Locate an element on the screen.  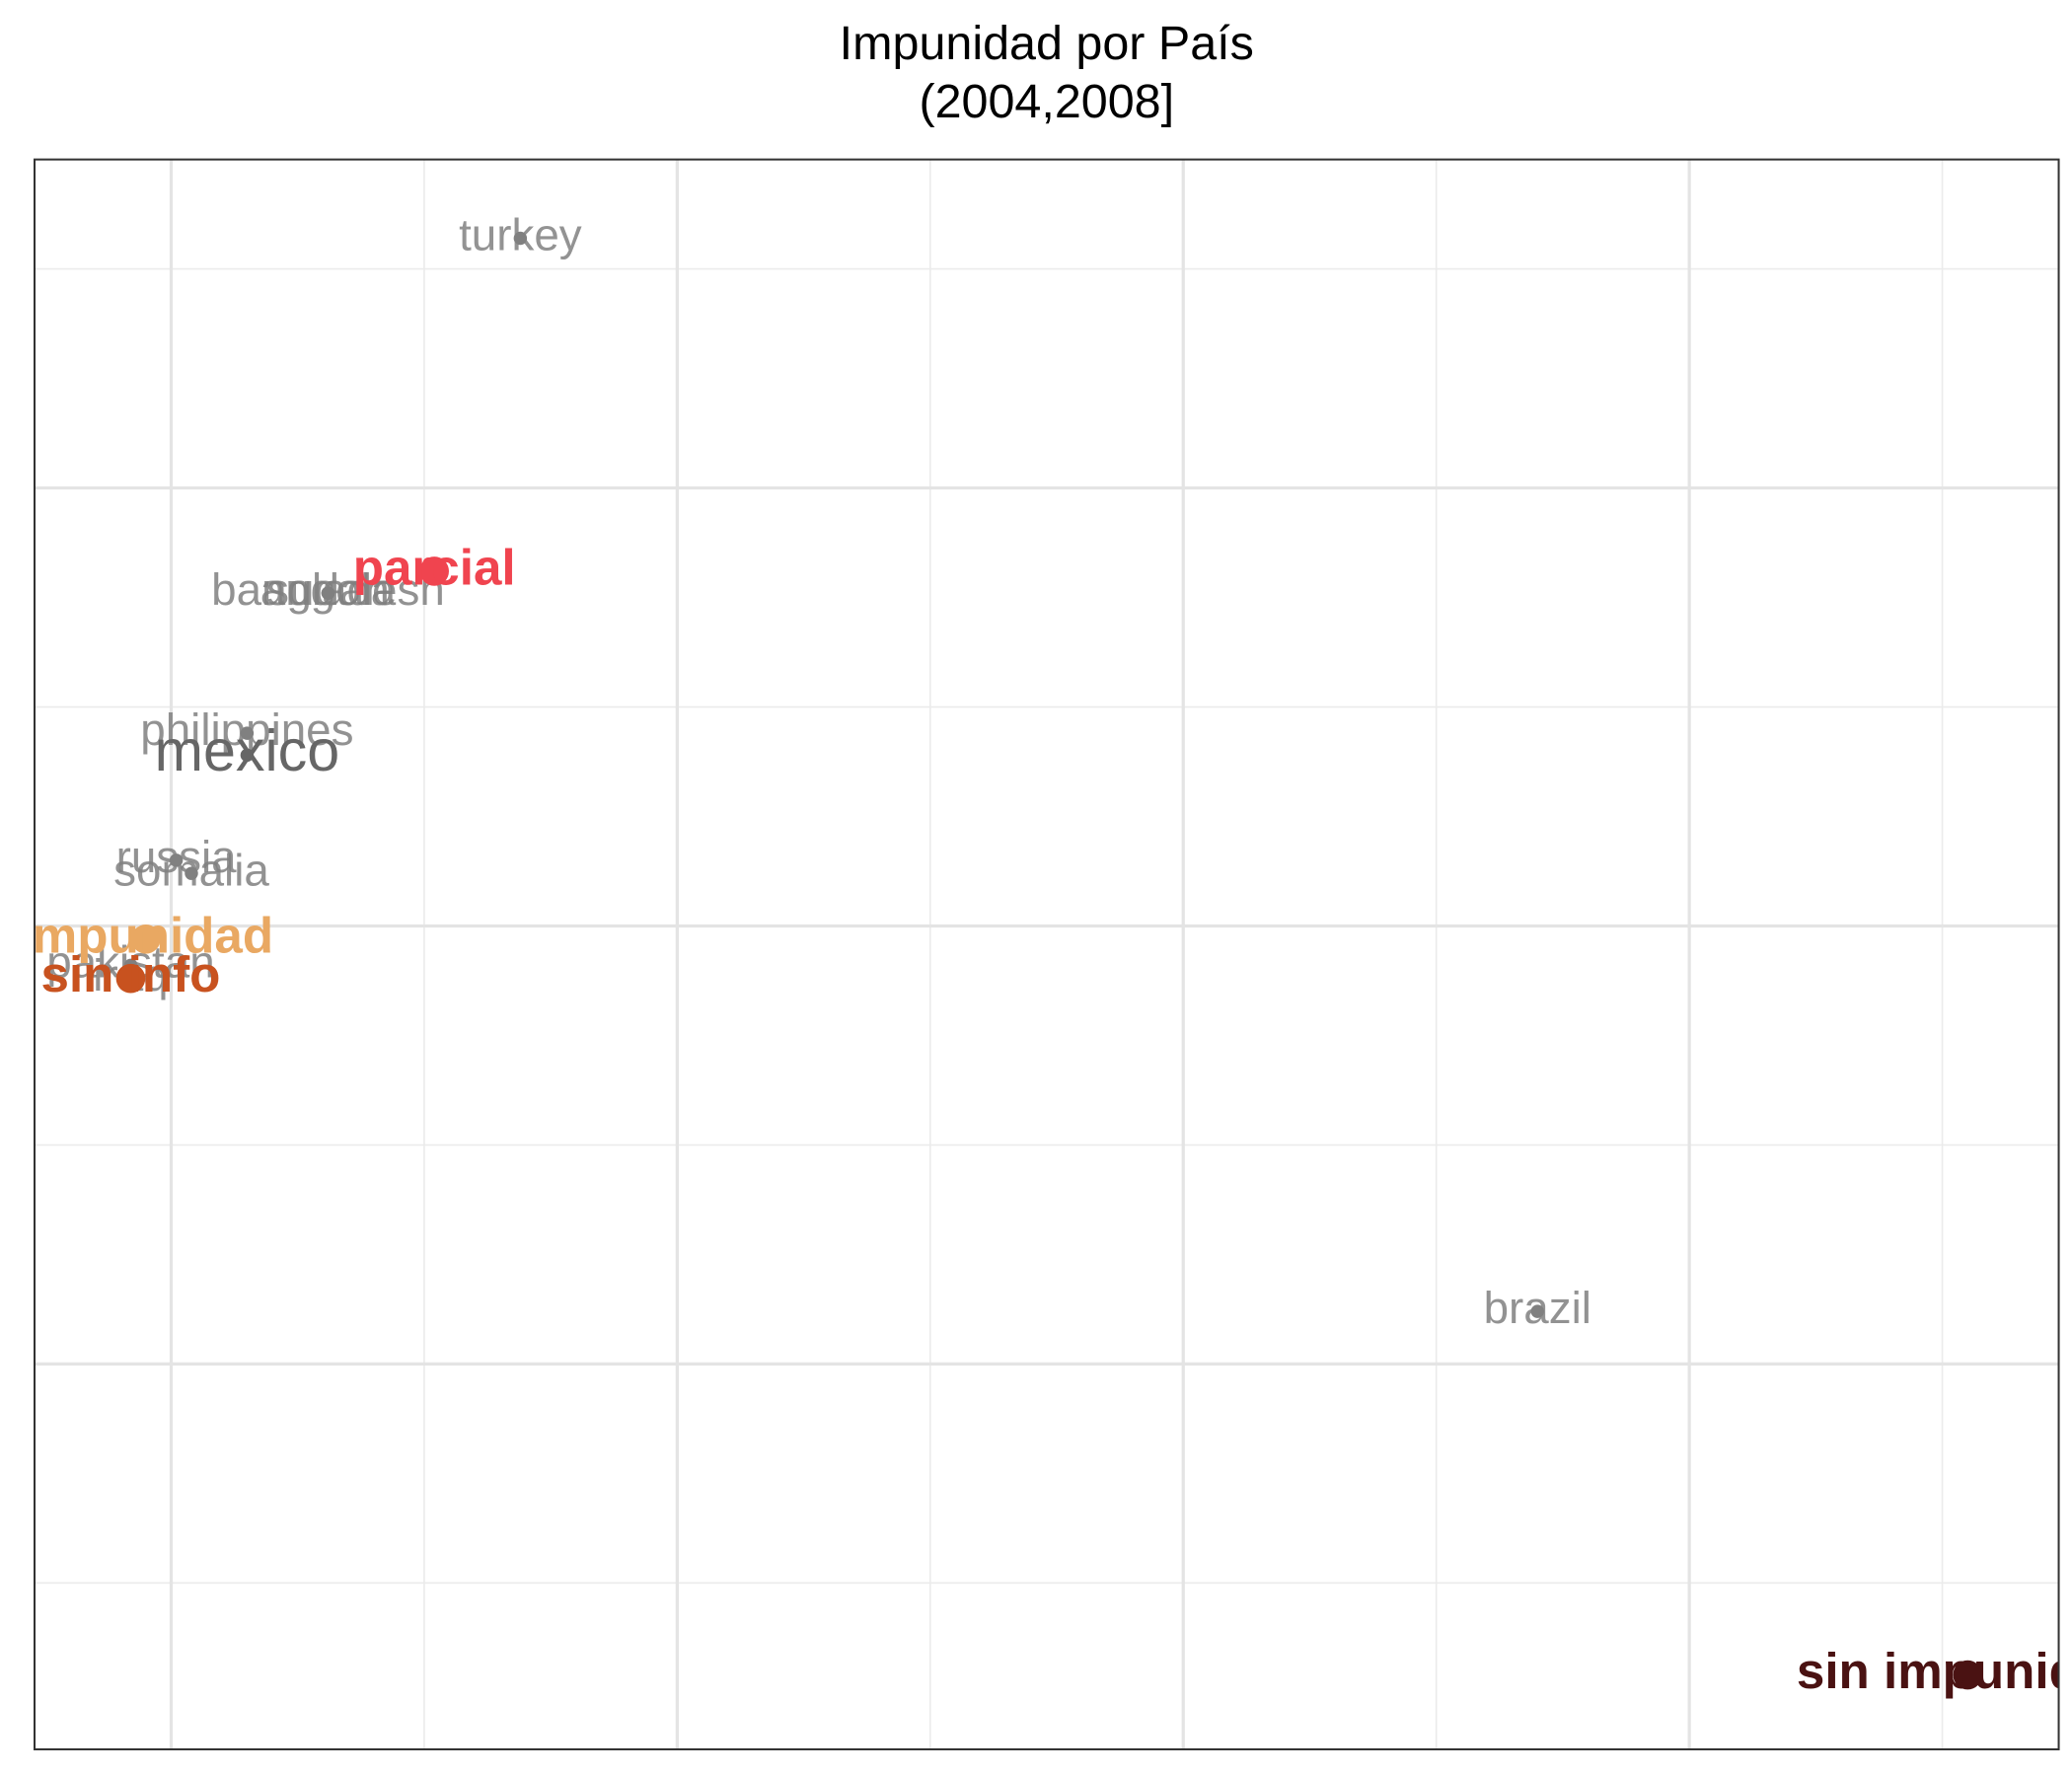
point-label: turkey is located at coordinates (521, 235).